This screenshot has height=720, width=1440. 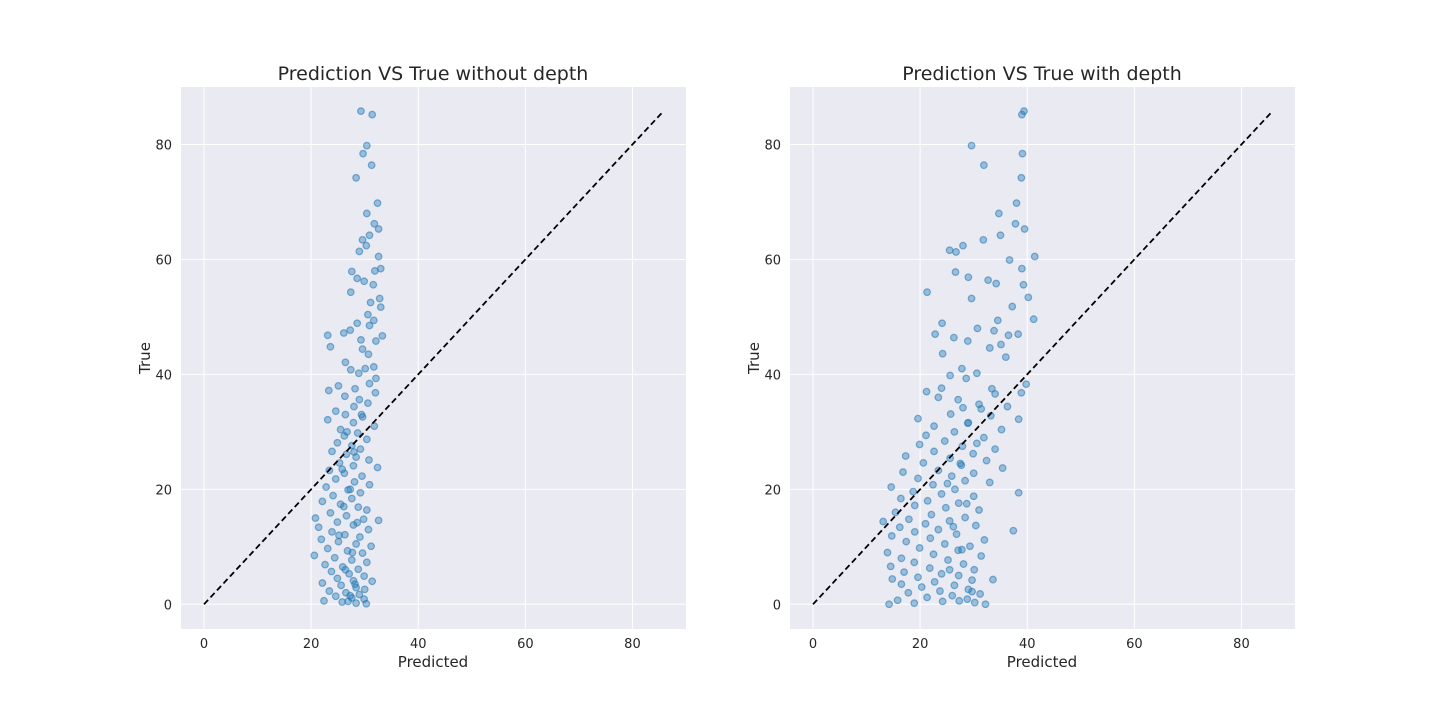 I want to click on x-tick-label: 40, so click(x=1027, y=644).